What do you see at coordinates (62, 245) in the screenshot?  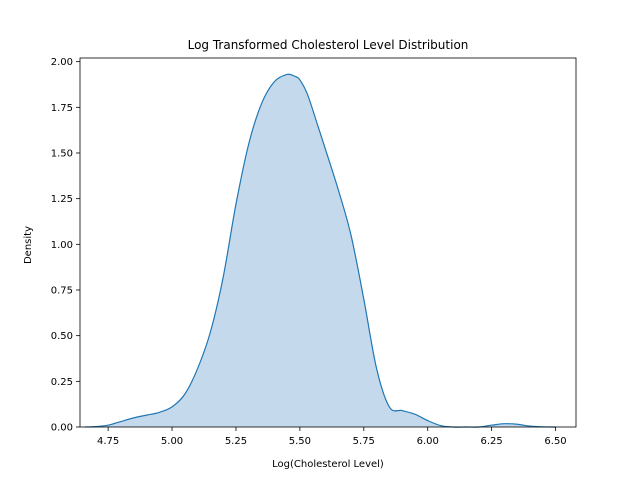 I see `y-tick-label: 1.00` at bounding box center [62, 245].